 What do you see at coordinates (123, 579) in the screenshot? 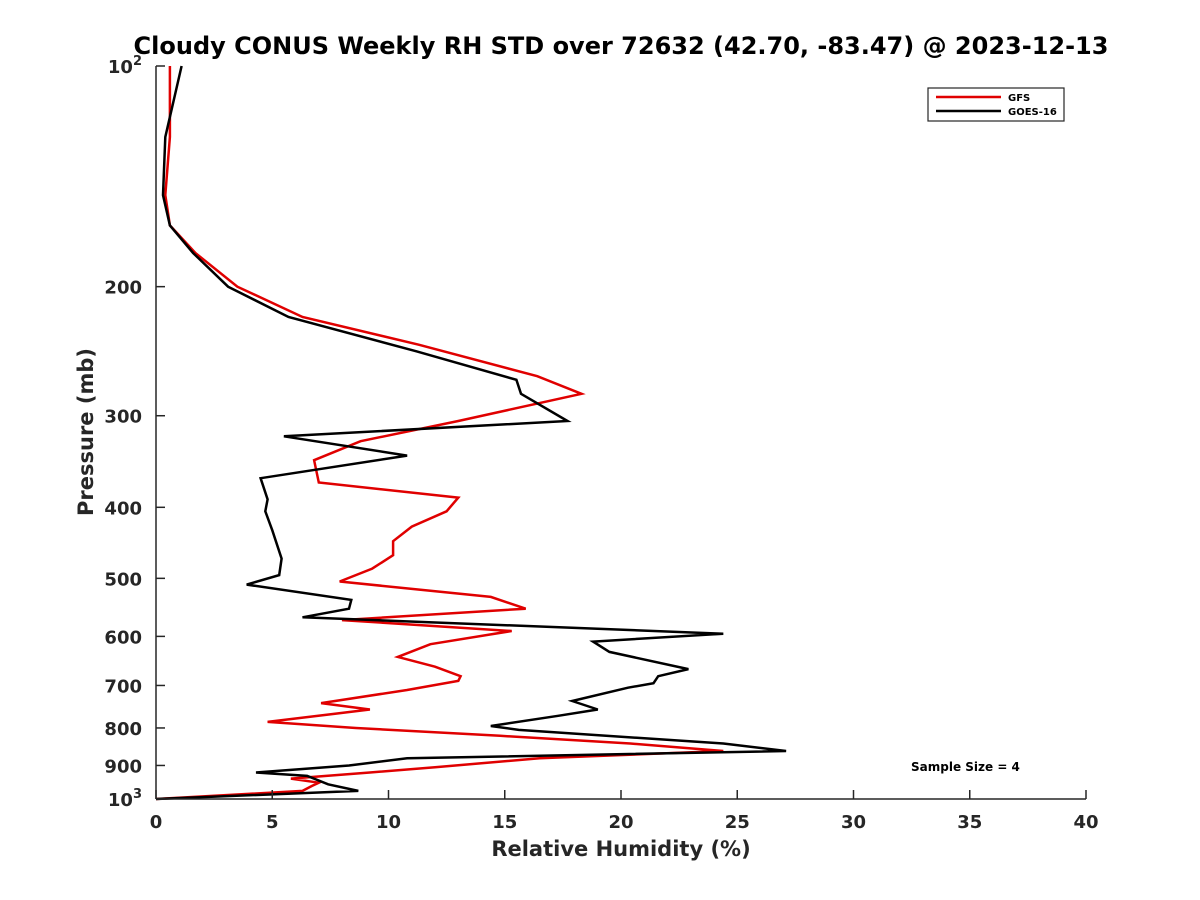
I see `y-tick-label: 500` at bounding box center [123, 579].